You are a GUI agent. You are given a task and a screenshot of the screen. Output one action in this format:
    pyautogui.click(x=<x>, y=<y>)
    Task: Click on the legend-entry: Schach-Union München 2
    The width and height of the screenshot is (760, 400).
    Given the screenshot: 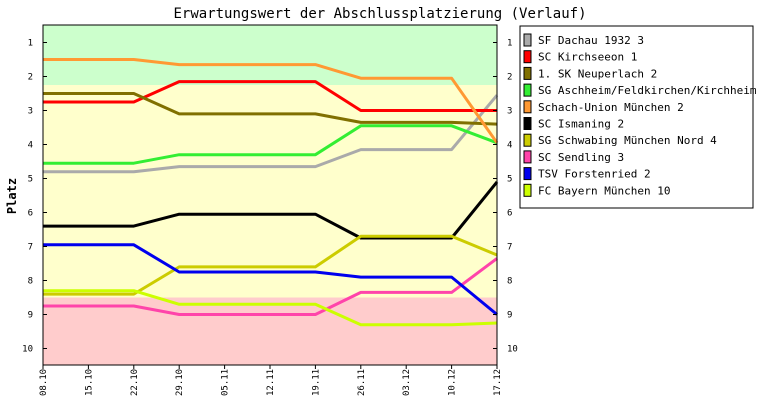 What is the action you would take?
    pyautogui.click(x=611, y=107)
    